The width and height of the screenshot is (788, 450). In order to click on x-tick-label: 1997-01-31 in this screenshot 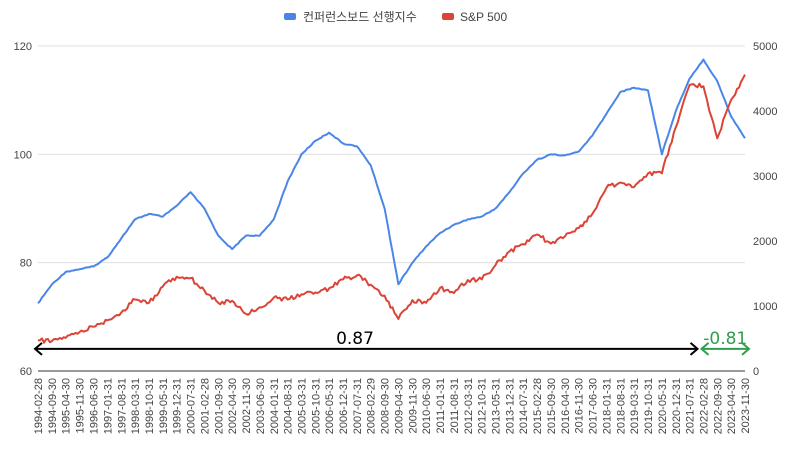, I will do `click(108, 406)`.